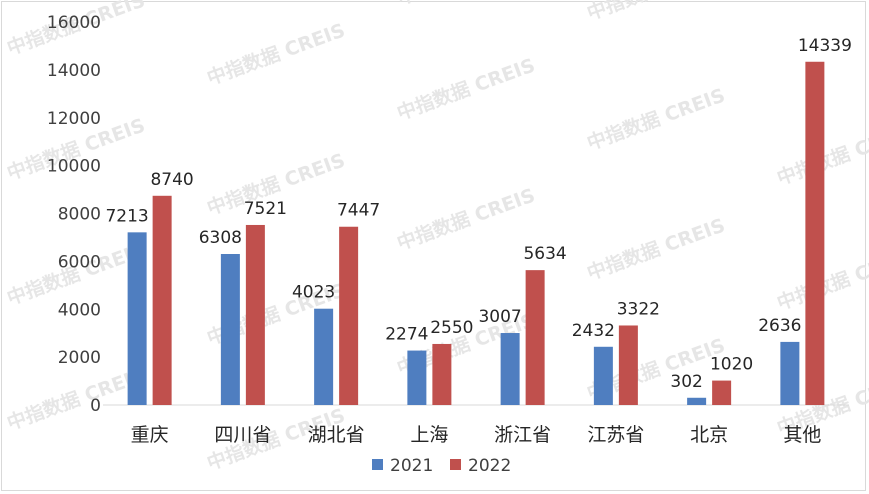 The image size is (869, 494). What do you see at coordinates (79, 310) in the screenshot?
I see `y-tick-label: 4000` at bounding box center [79, 310].